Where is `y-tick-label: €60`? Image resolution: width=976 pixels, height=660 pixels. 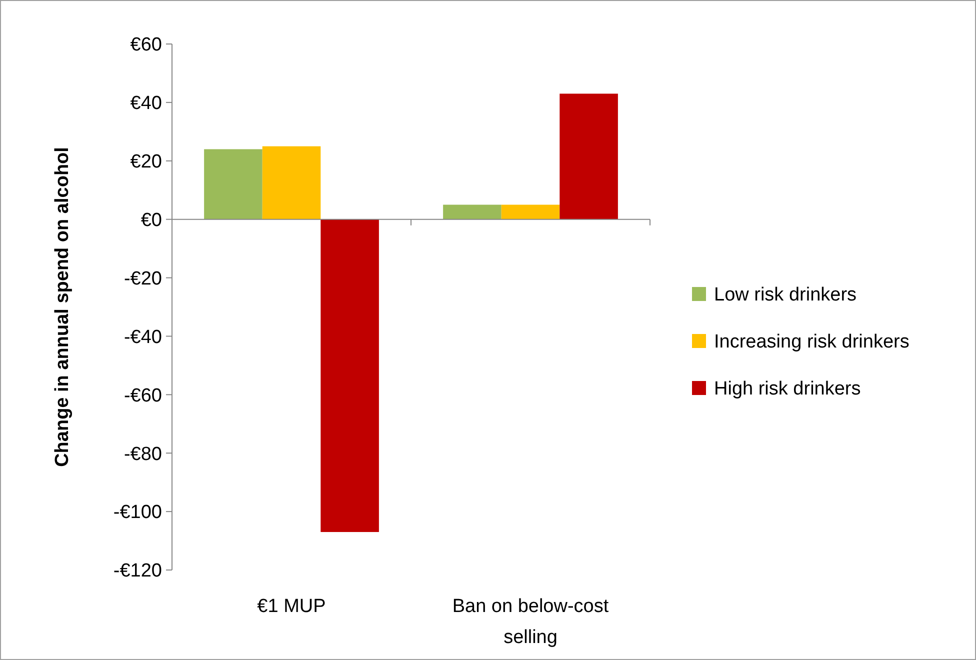
y-tick-label: €60 is located at coordinates (146, 45).